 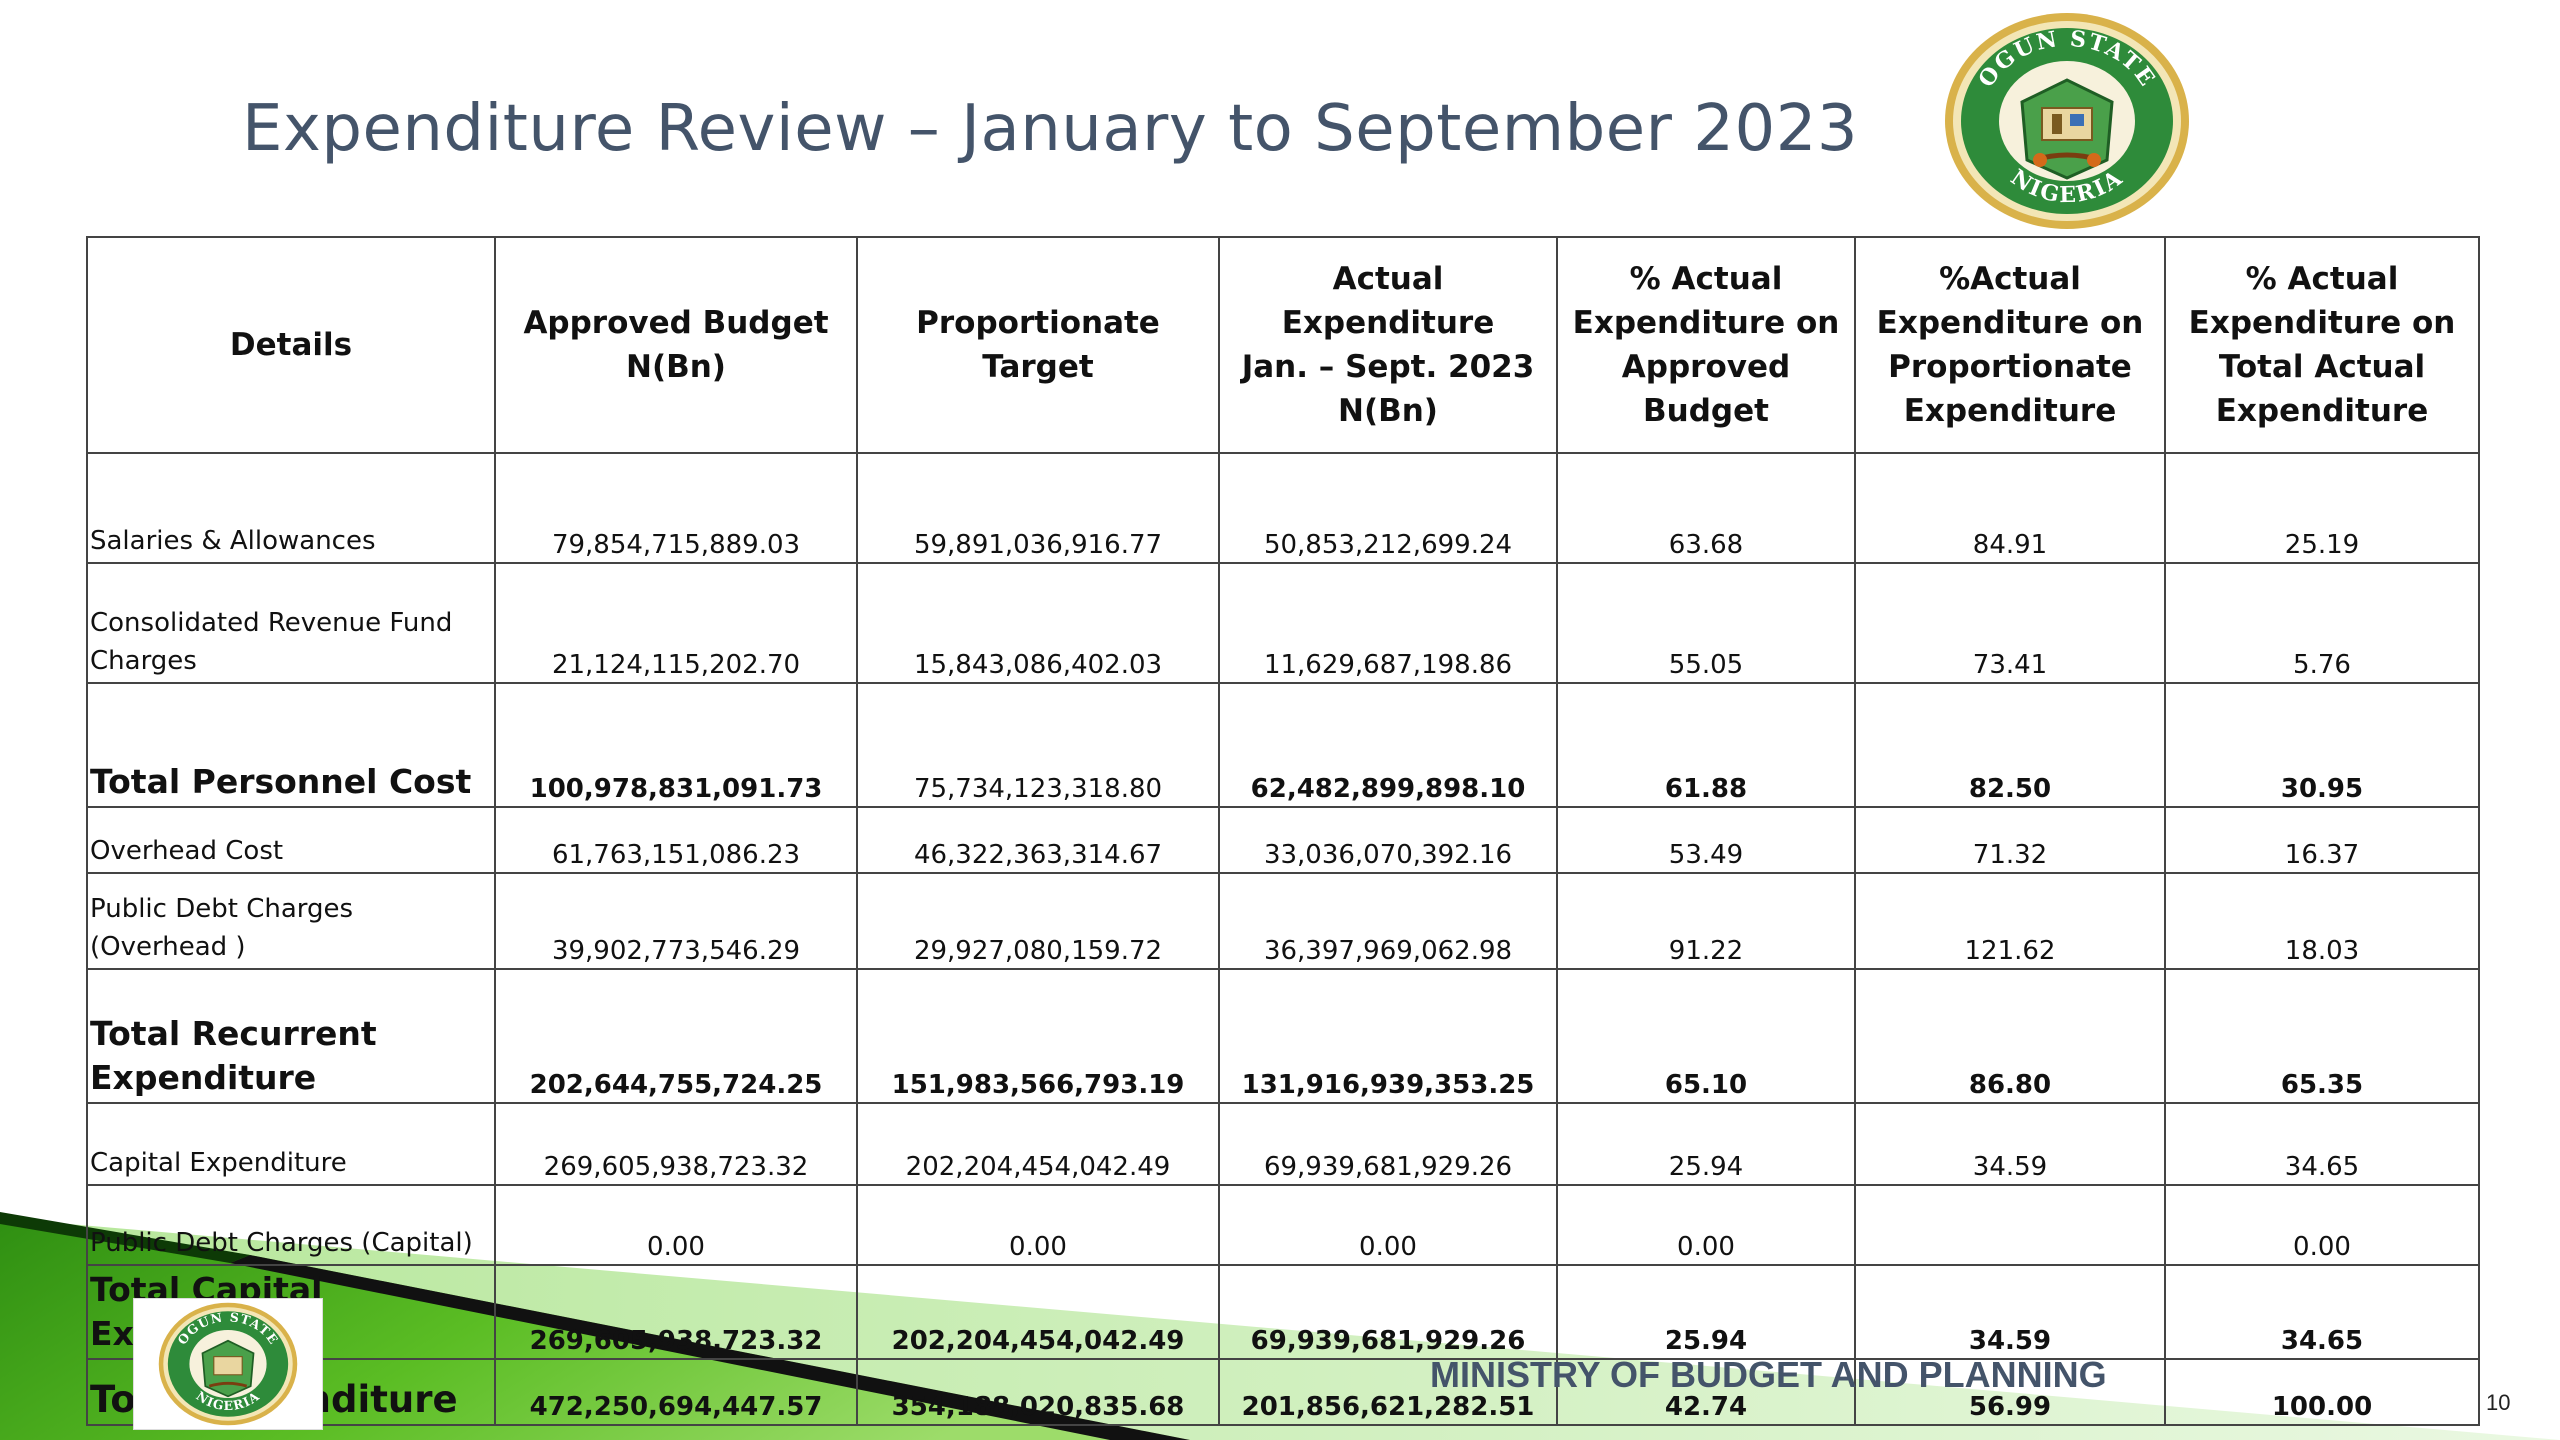 What do you see at coordinates (1706, 921) in the screenshot?
I see `value-cell: 91.22` at bounding box center [1706, 921].